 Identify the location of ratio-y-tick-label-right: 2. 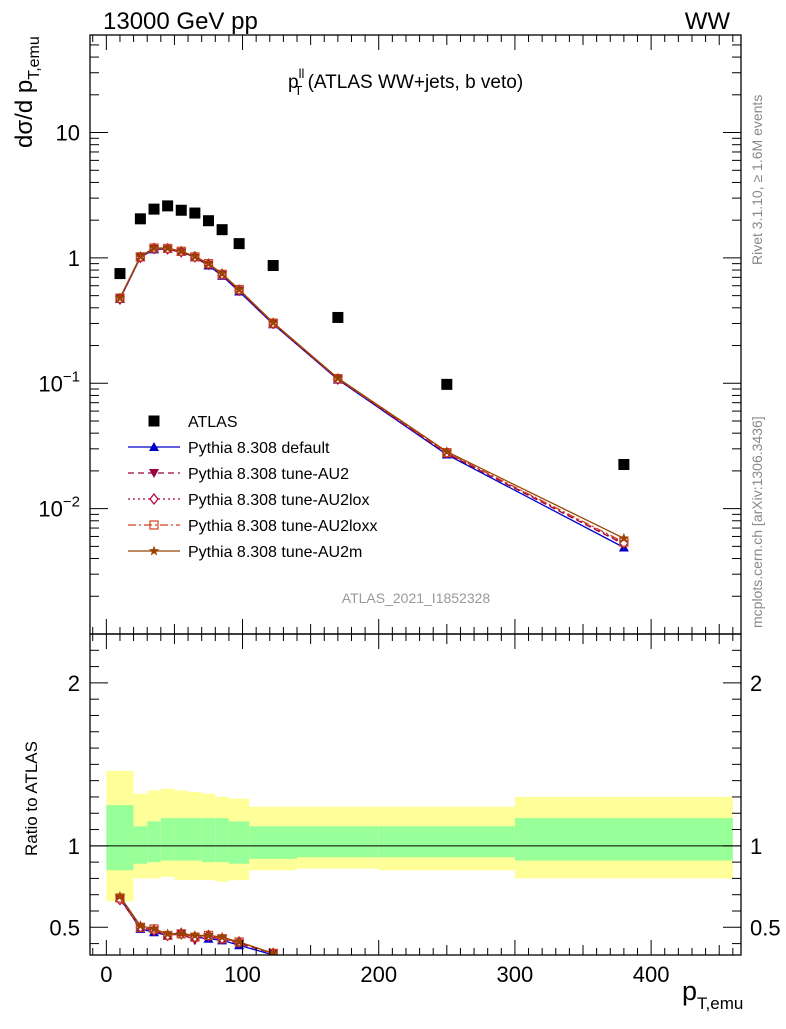
(756, 683).